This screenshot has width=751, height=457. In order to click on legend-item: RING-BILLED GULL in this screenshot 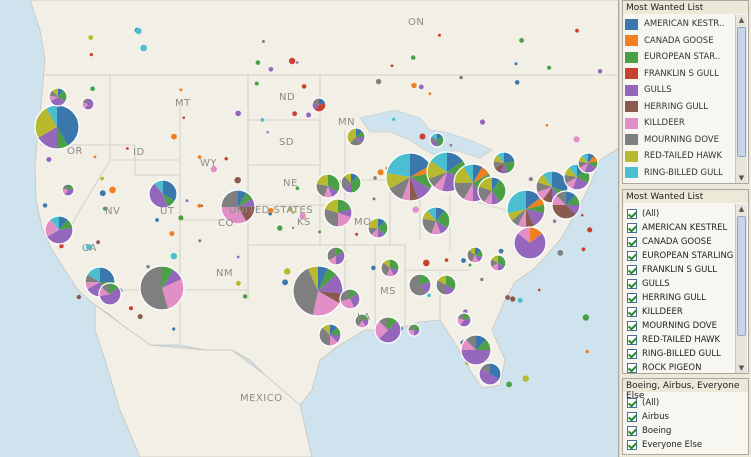, I will do `click(680, 173)`.